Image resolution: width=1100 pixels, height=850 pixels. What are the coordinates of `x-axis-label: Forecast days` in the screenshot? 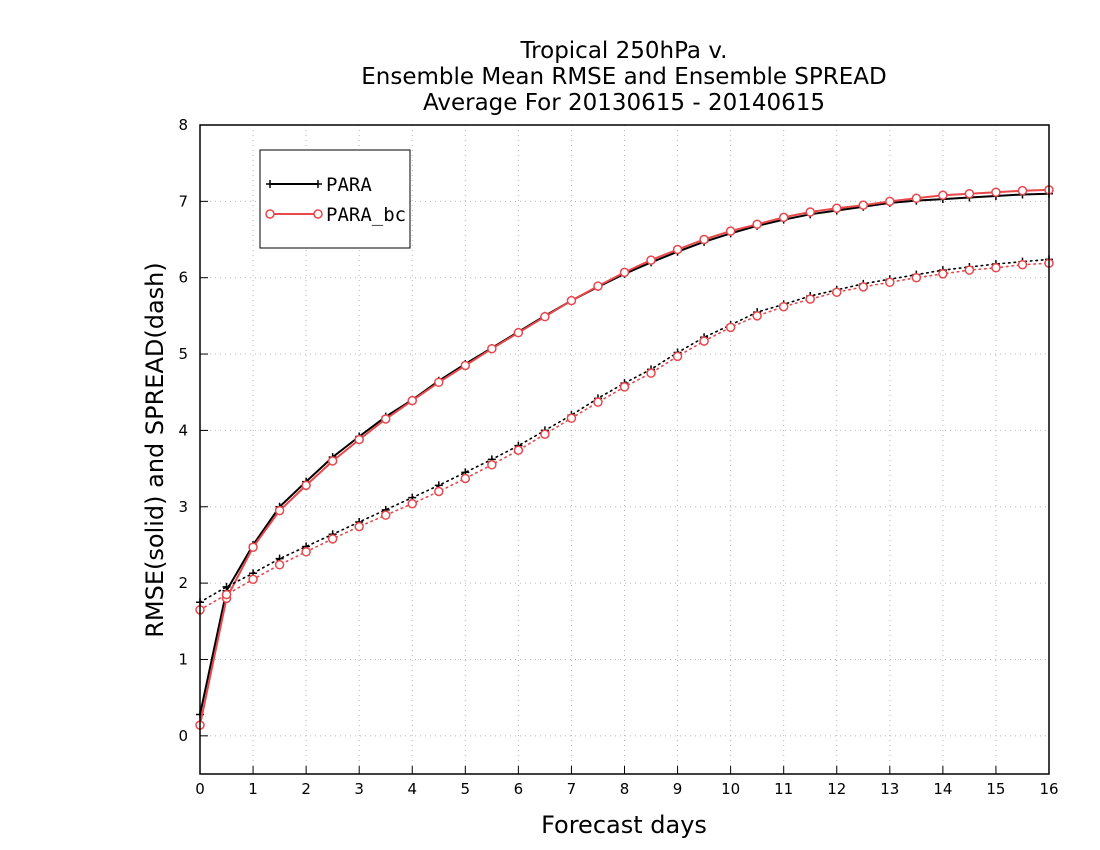 It's located at (624, 825).